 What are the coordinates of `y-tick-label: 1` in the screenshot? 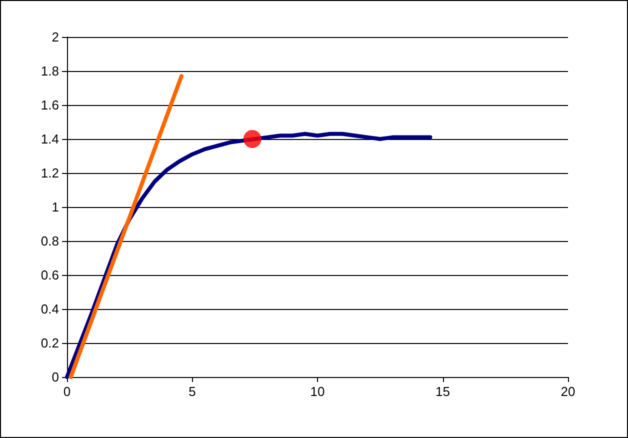 It's located at (55, 207).